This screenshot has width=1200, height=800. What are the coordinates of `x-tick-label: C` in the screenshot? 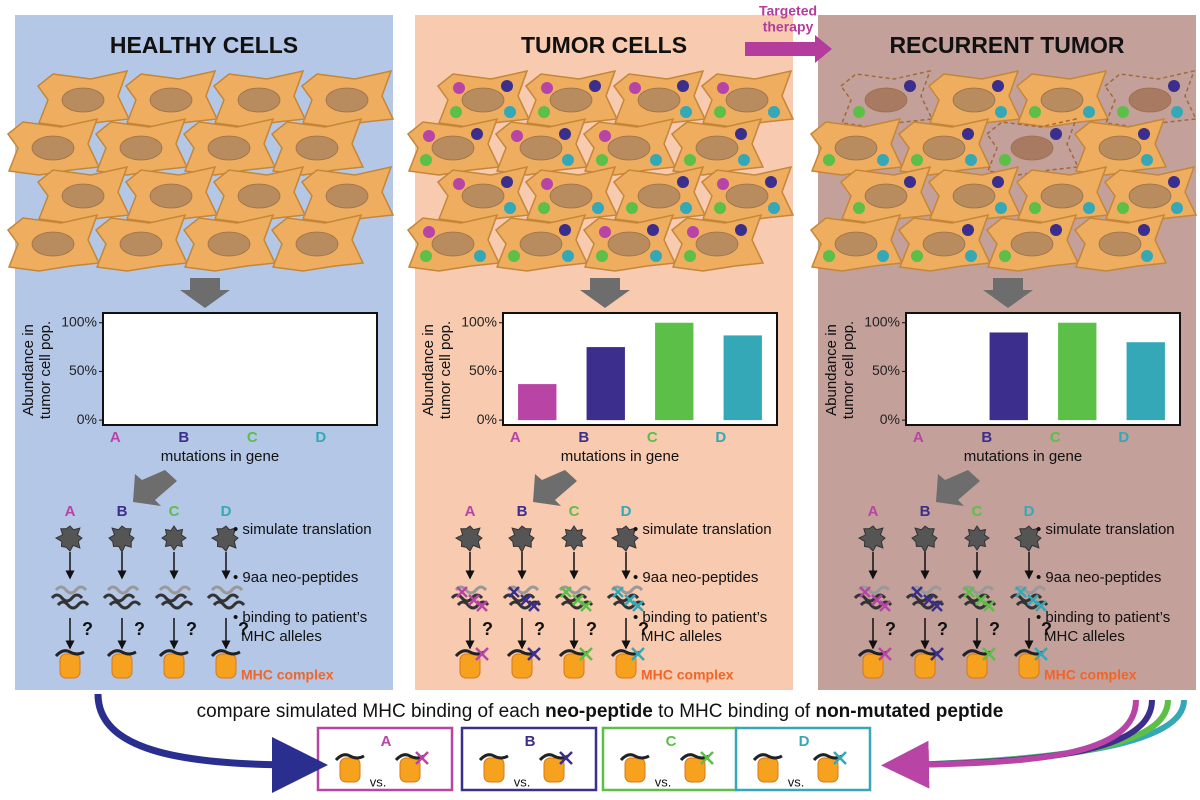 It's located at (652, 437).